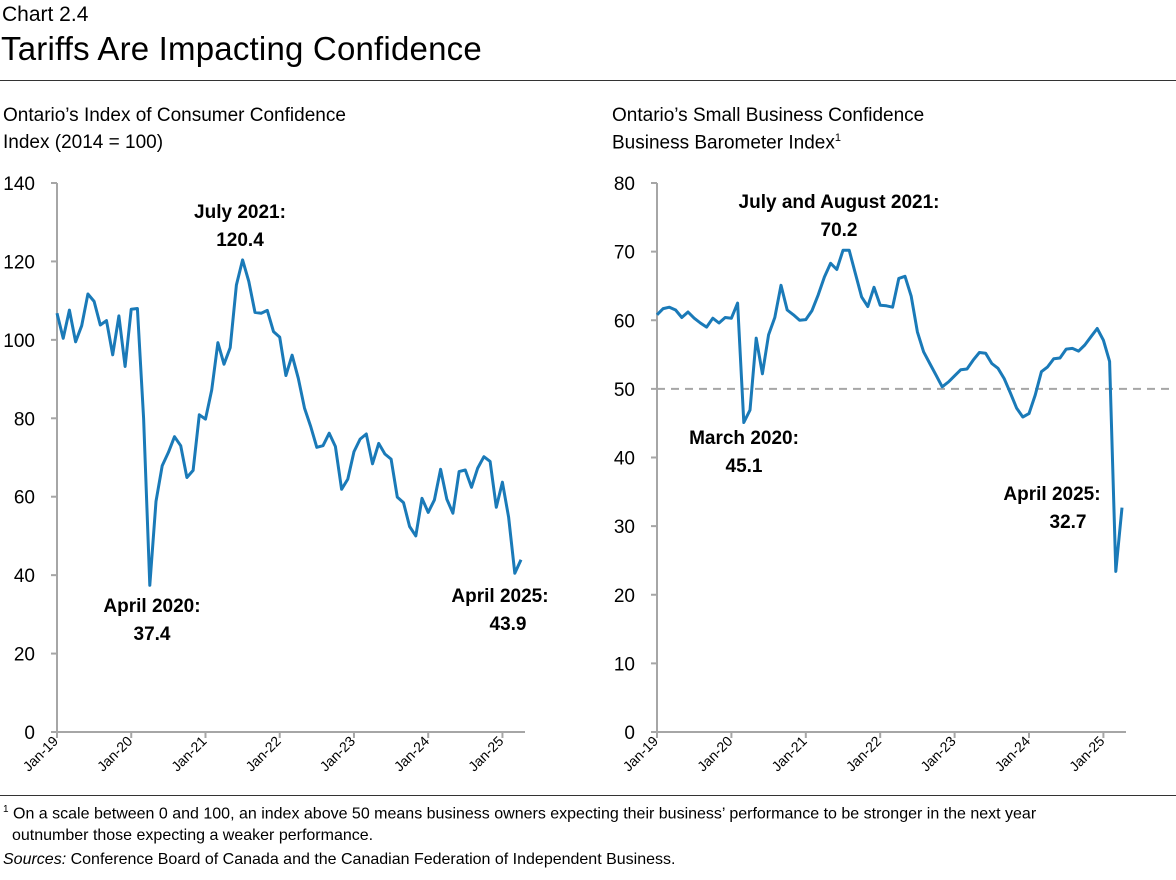  Describe the element at coordinates (624, 527) in the screenshot. I see `y-tick-label: 30` at that location.